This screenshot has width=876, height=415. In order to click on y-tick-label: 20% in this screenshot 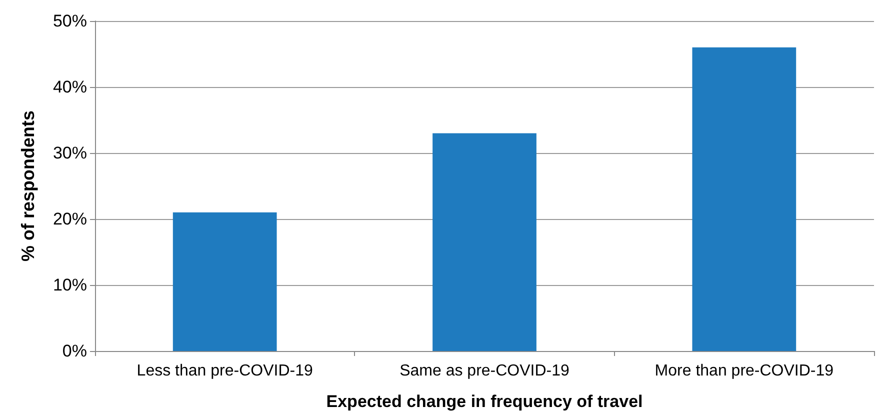, I will do `click(69, 219)`.